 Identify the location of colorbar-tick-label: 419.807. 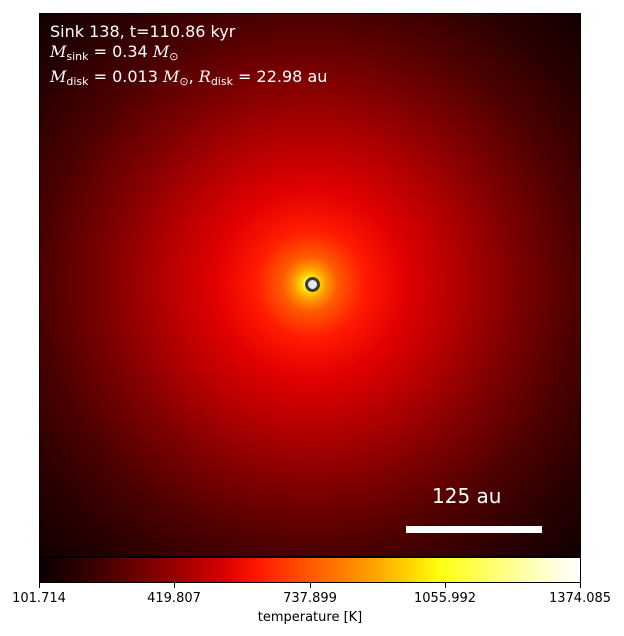
(174, 598).